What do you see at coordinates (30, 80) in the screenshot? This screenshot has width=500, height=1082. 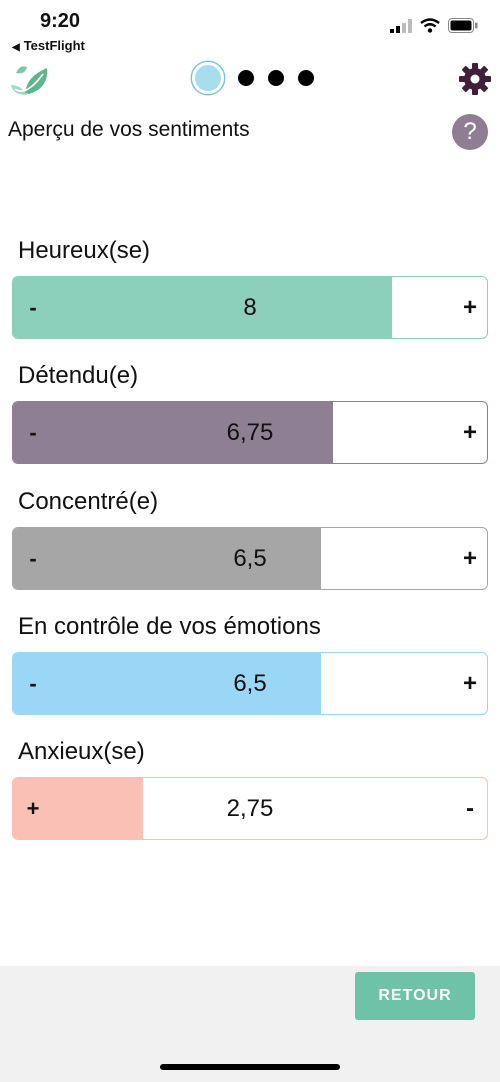 I see `leaf-logo-icon` at bounding box center [30, 80].